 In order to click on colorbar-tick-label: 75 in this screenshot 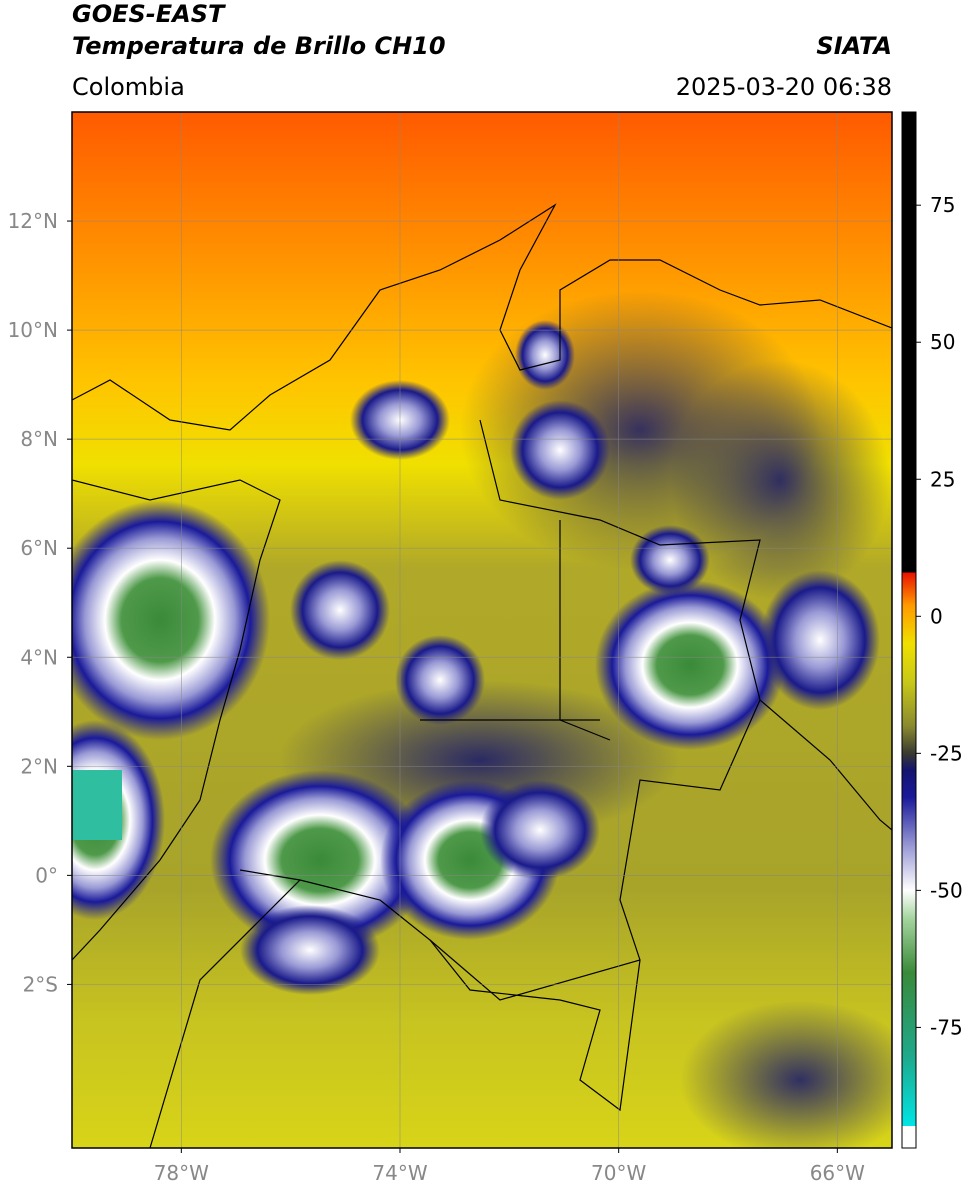, I will do `click(942, 205)`.